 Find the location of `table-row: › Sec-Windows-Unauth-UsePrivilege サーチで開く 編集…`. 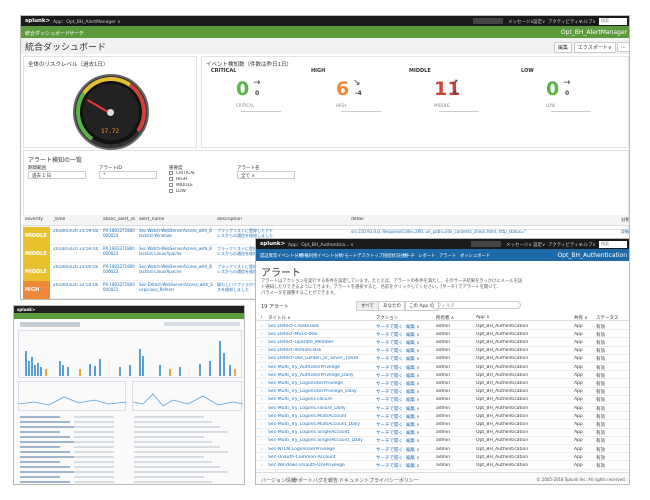

table-row: › Sec-Windows-Unauth-UsePrivilege サーチで開く 編集… is located at coordinates (442, 465).